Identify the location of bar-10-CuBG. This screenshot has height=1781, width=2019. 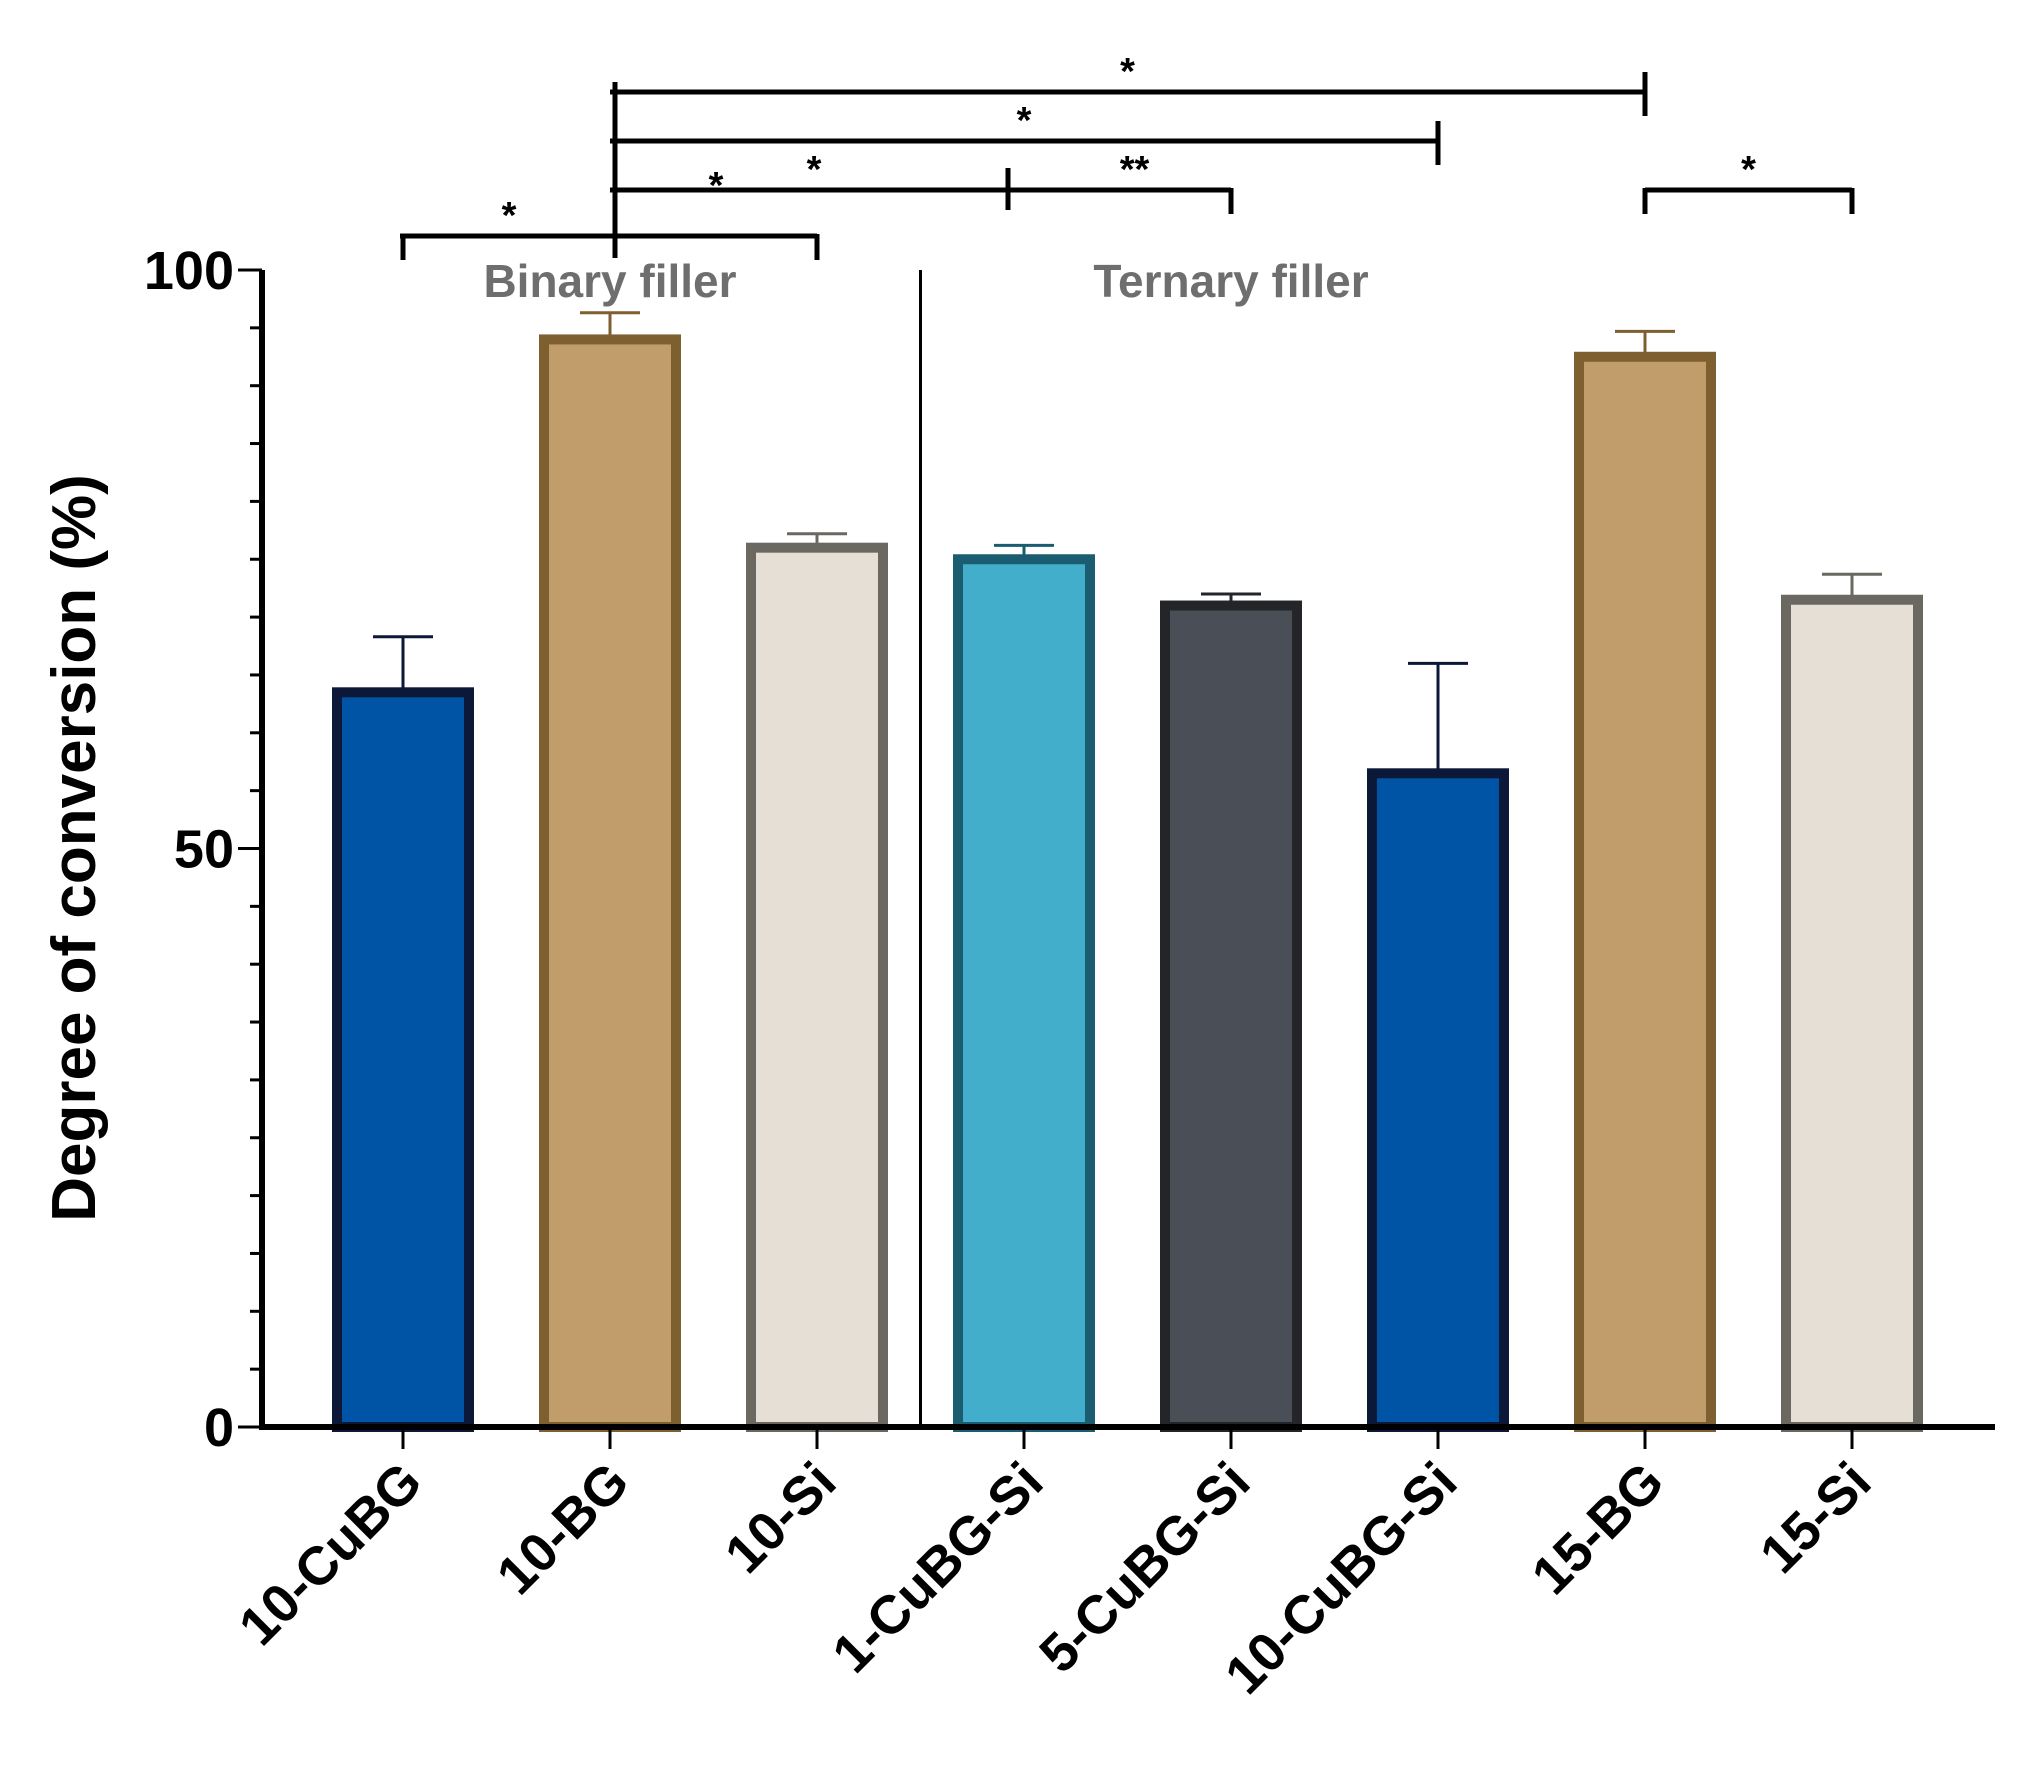
(403, 1059).